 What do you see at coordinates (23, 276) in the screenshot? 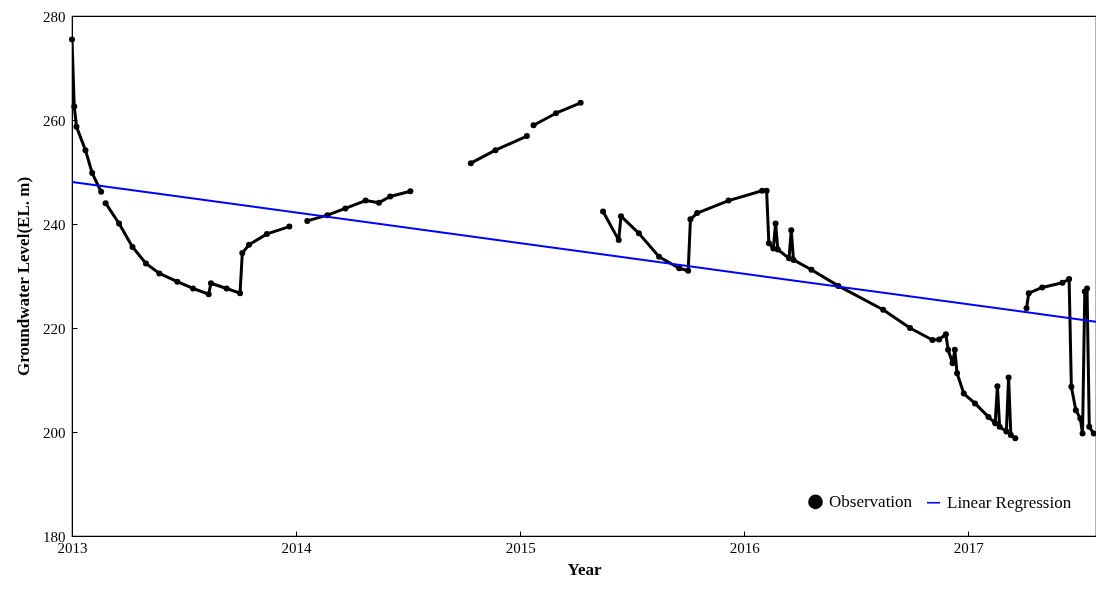
I see `y-axis-title: Groundwater Level(EL. m)` at bounding box center [23, 276].